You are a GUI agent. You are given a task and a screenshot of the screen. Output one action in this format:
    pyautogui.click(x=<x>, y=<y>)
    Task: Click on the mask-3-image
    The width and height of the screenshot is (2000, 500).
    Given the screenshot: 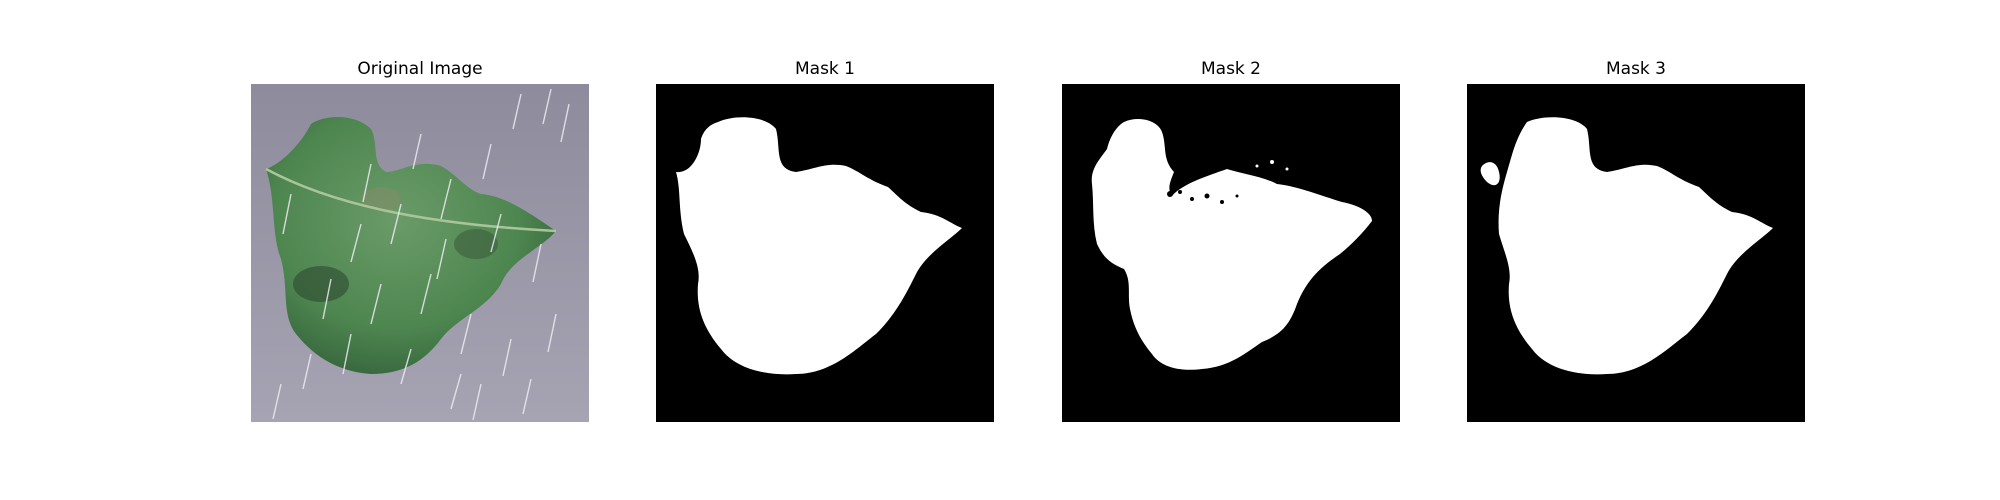 What is the action you would take?
    pyautogui.click(x=1636, y=253)
    